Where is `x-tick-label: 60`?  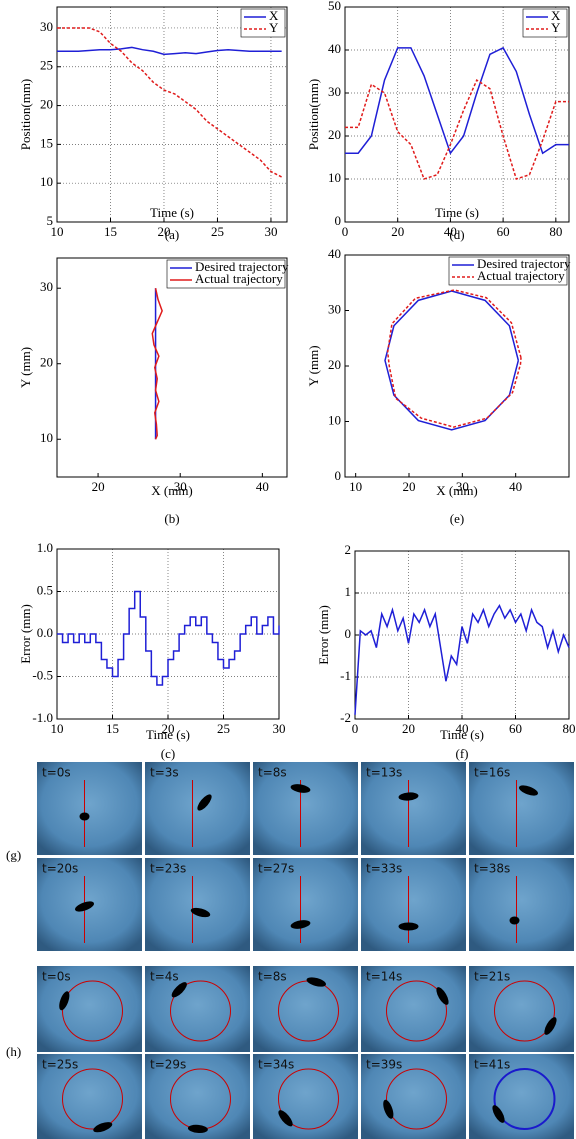 x-tick-label: 60 is located at coordinates (503, 231).